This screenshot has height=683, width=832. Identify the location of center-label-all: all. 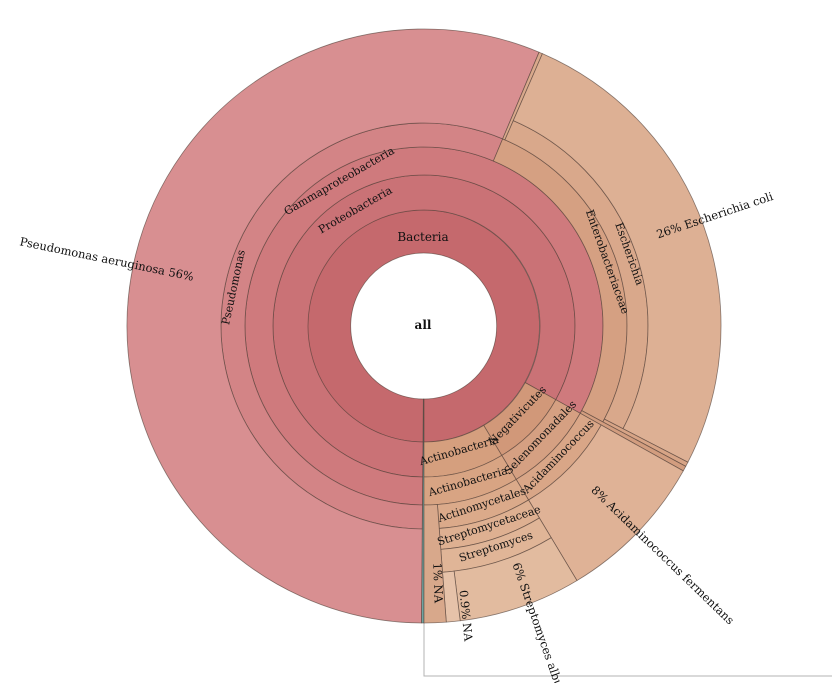
(423, 325).